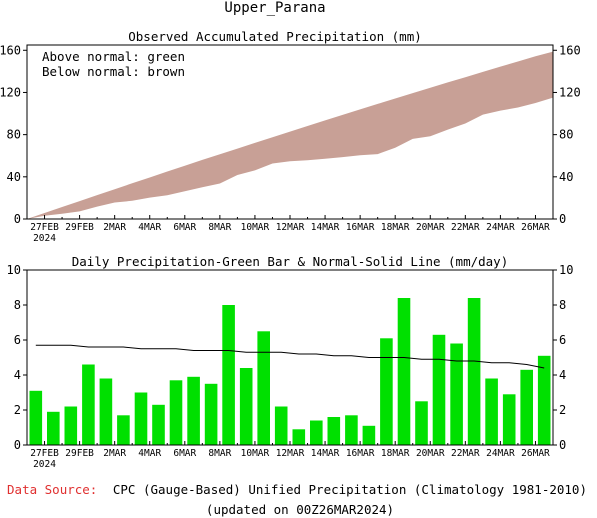 Image resolution: width=597 pixels, height=518 pixels. I want to click on accum-xtick-label: 4MAR, so click(149, 227).